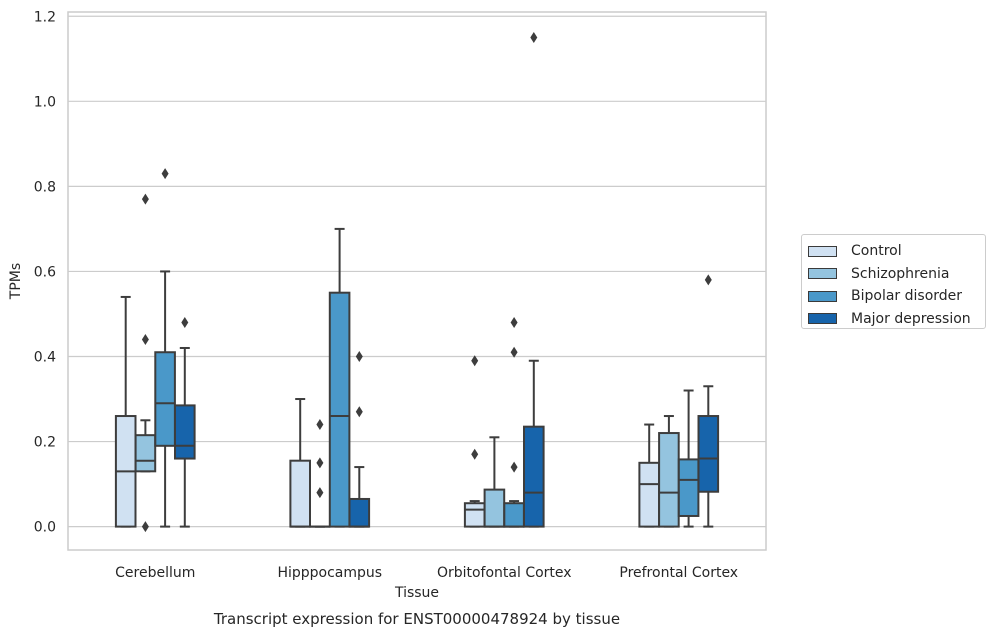  Describe the element at coordinates (907, 296) in the screenshot. I see `legend-label-bipolar-disorder: Bipolar disorder` at that location.